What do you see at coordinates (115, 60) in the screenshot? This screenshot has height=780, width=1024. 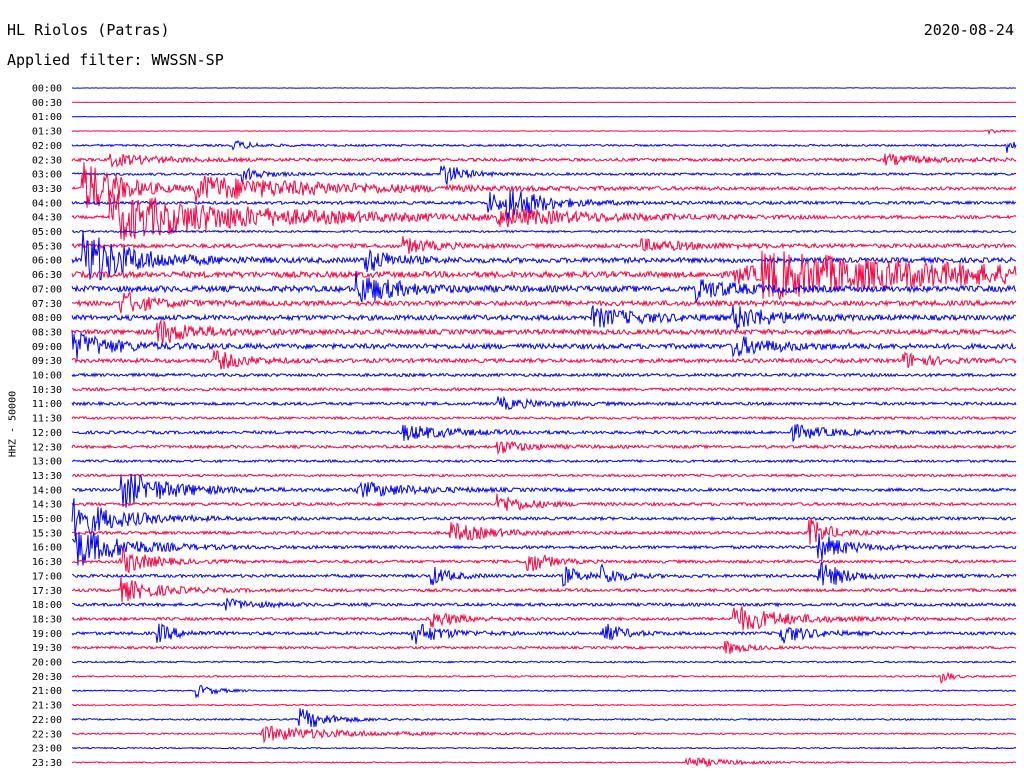 I see `filter-label: Applied filter: WWSSN-SP` at bounding box center [115, 60].